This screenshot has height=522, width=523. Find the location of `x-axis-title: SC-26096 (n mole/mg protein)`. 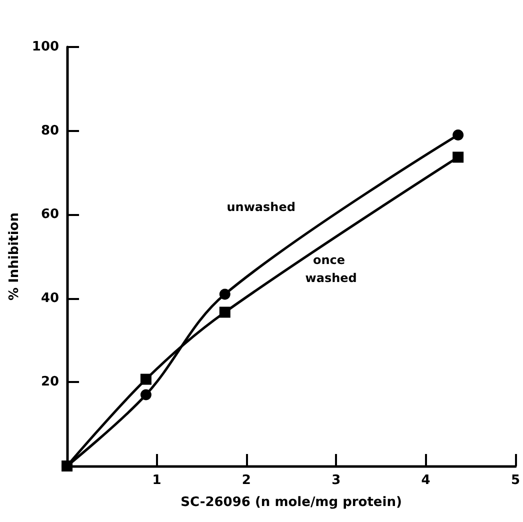

x-axis-title: SC-26096 (n mole/mg protein) is located at coordinates (291, 502).